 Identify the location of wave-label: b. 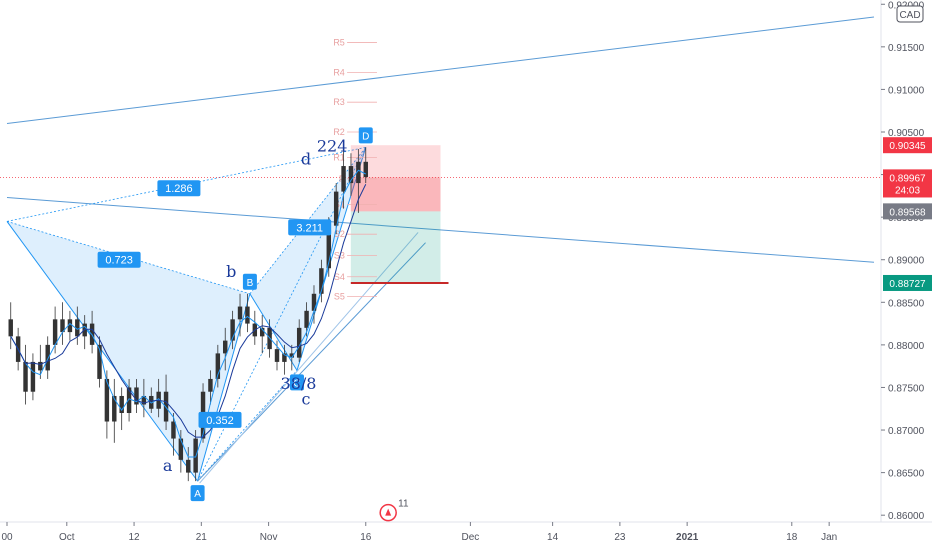
(231, 271).